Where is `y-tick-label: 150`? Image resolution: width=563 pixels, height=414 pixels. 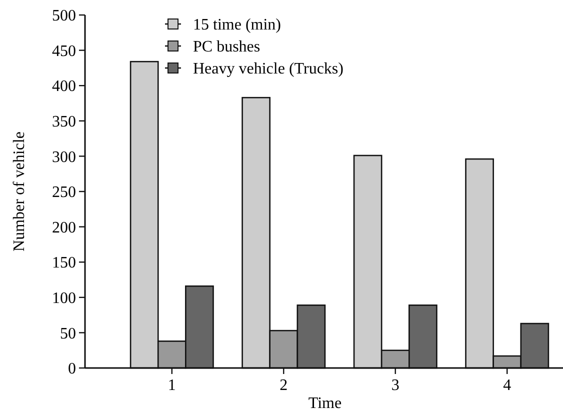
y-tick-label: 150 is located at coordinates (64, 263).